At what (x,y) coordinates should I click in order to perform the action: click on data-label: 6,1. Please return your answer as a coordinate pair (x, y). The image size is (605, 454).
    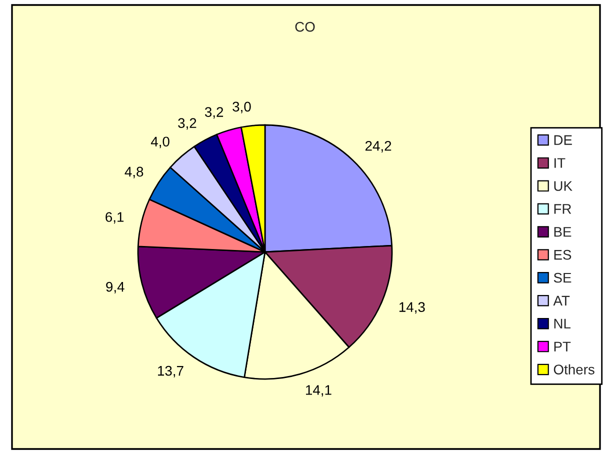
    Looking at the image, I should click on (115, 218).